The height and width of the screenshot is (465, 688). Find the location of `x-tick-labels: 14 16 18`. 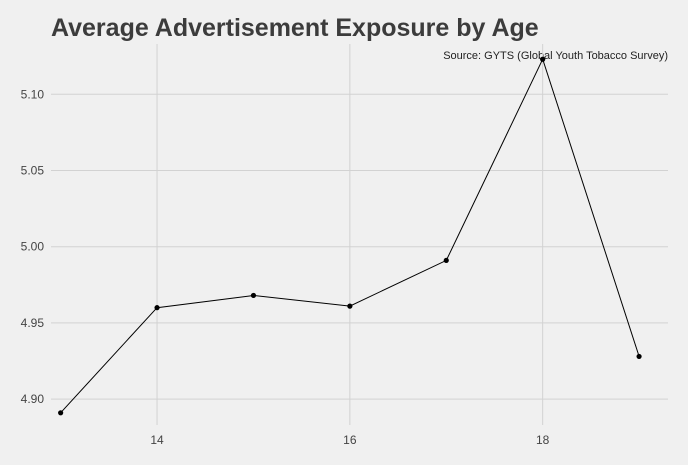

x-tick-labels: 14 16 18 is located at coordinates (349, 440).